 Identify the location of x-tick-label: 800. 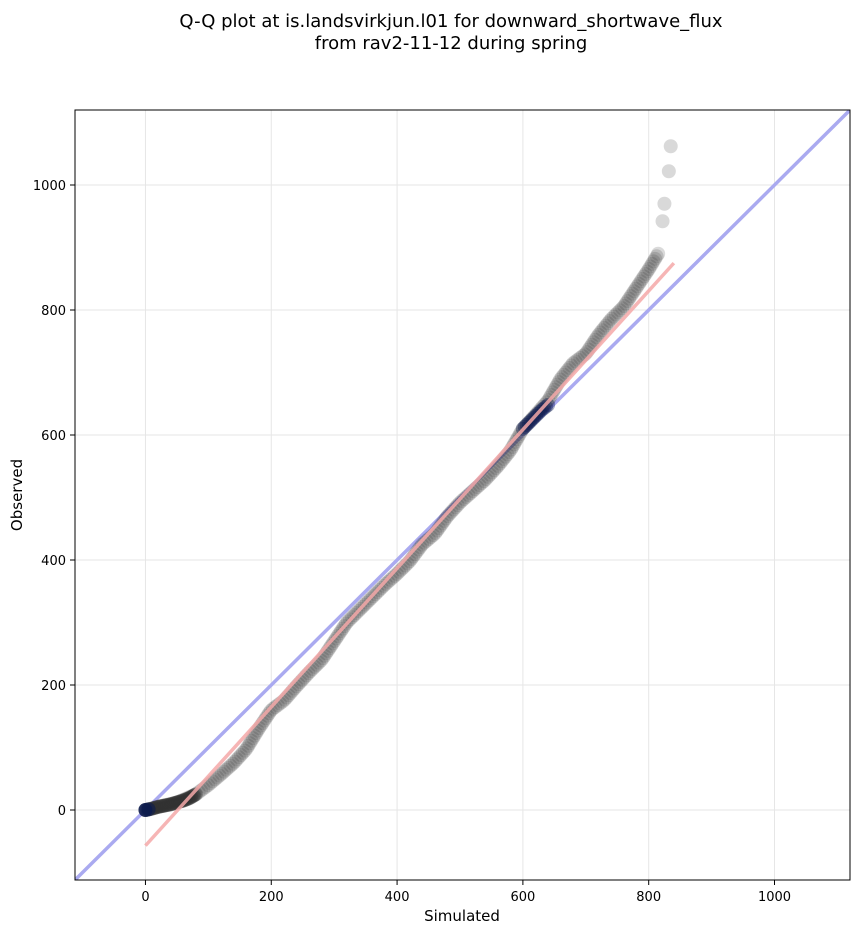
(648, 897).